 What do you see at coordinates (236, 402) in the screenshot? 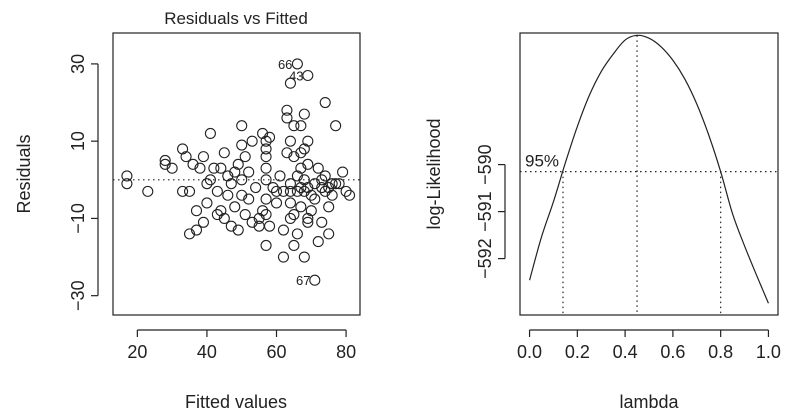
I see `residuals-x-axis-title: Fitted values` at bounding box center [236, 402].